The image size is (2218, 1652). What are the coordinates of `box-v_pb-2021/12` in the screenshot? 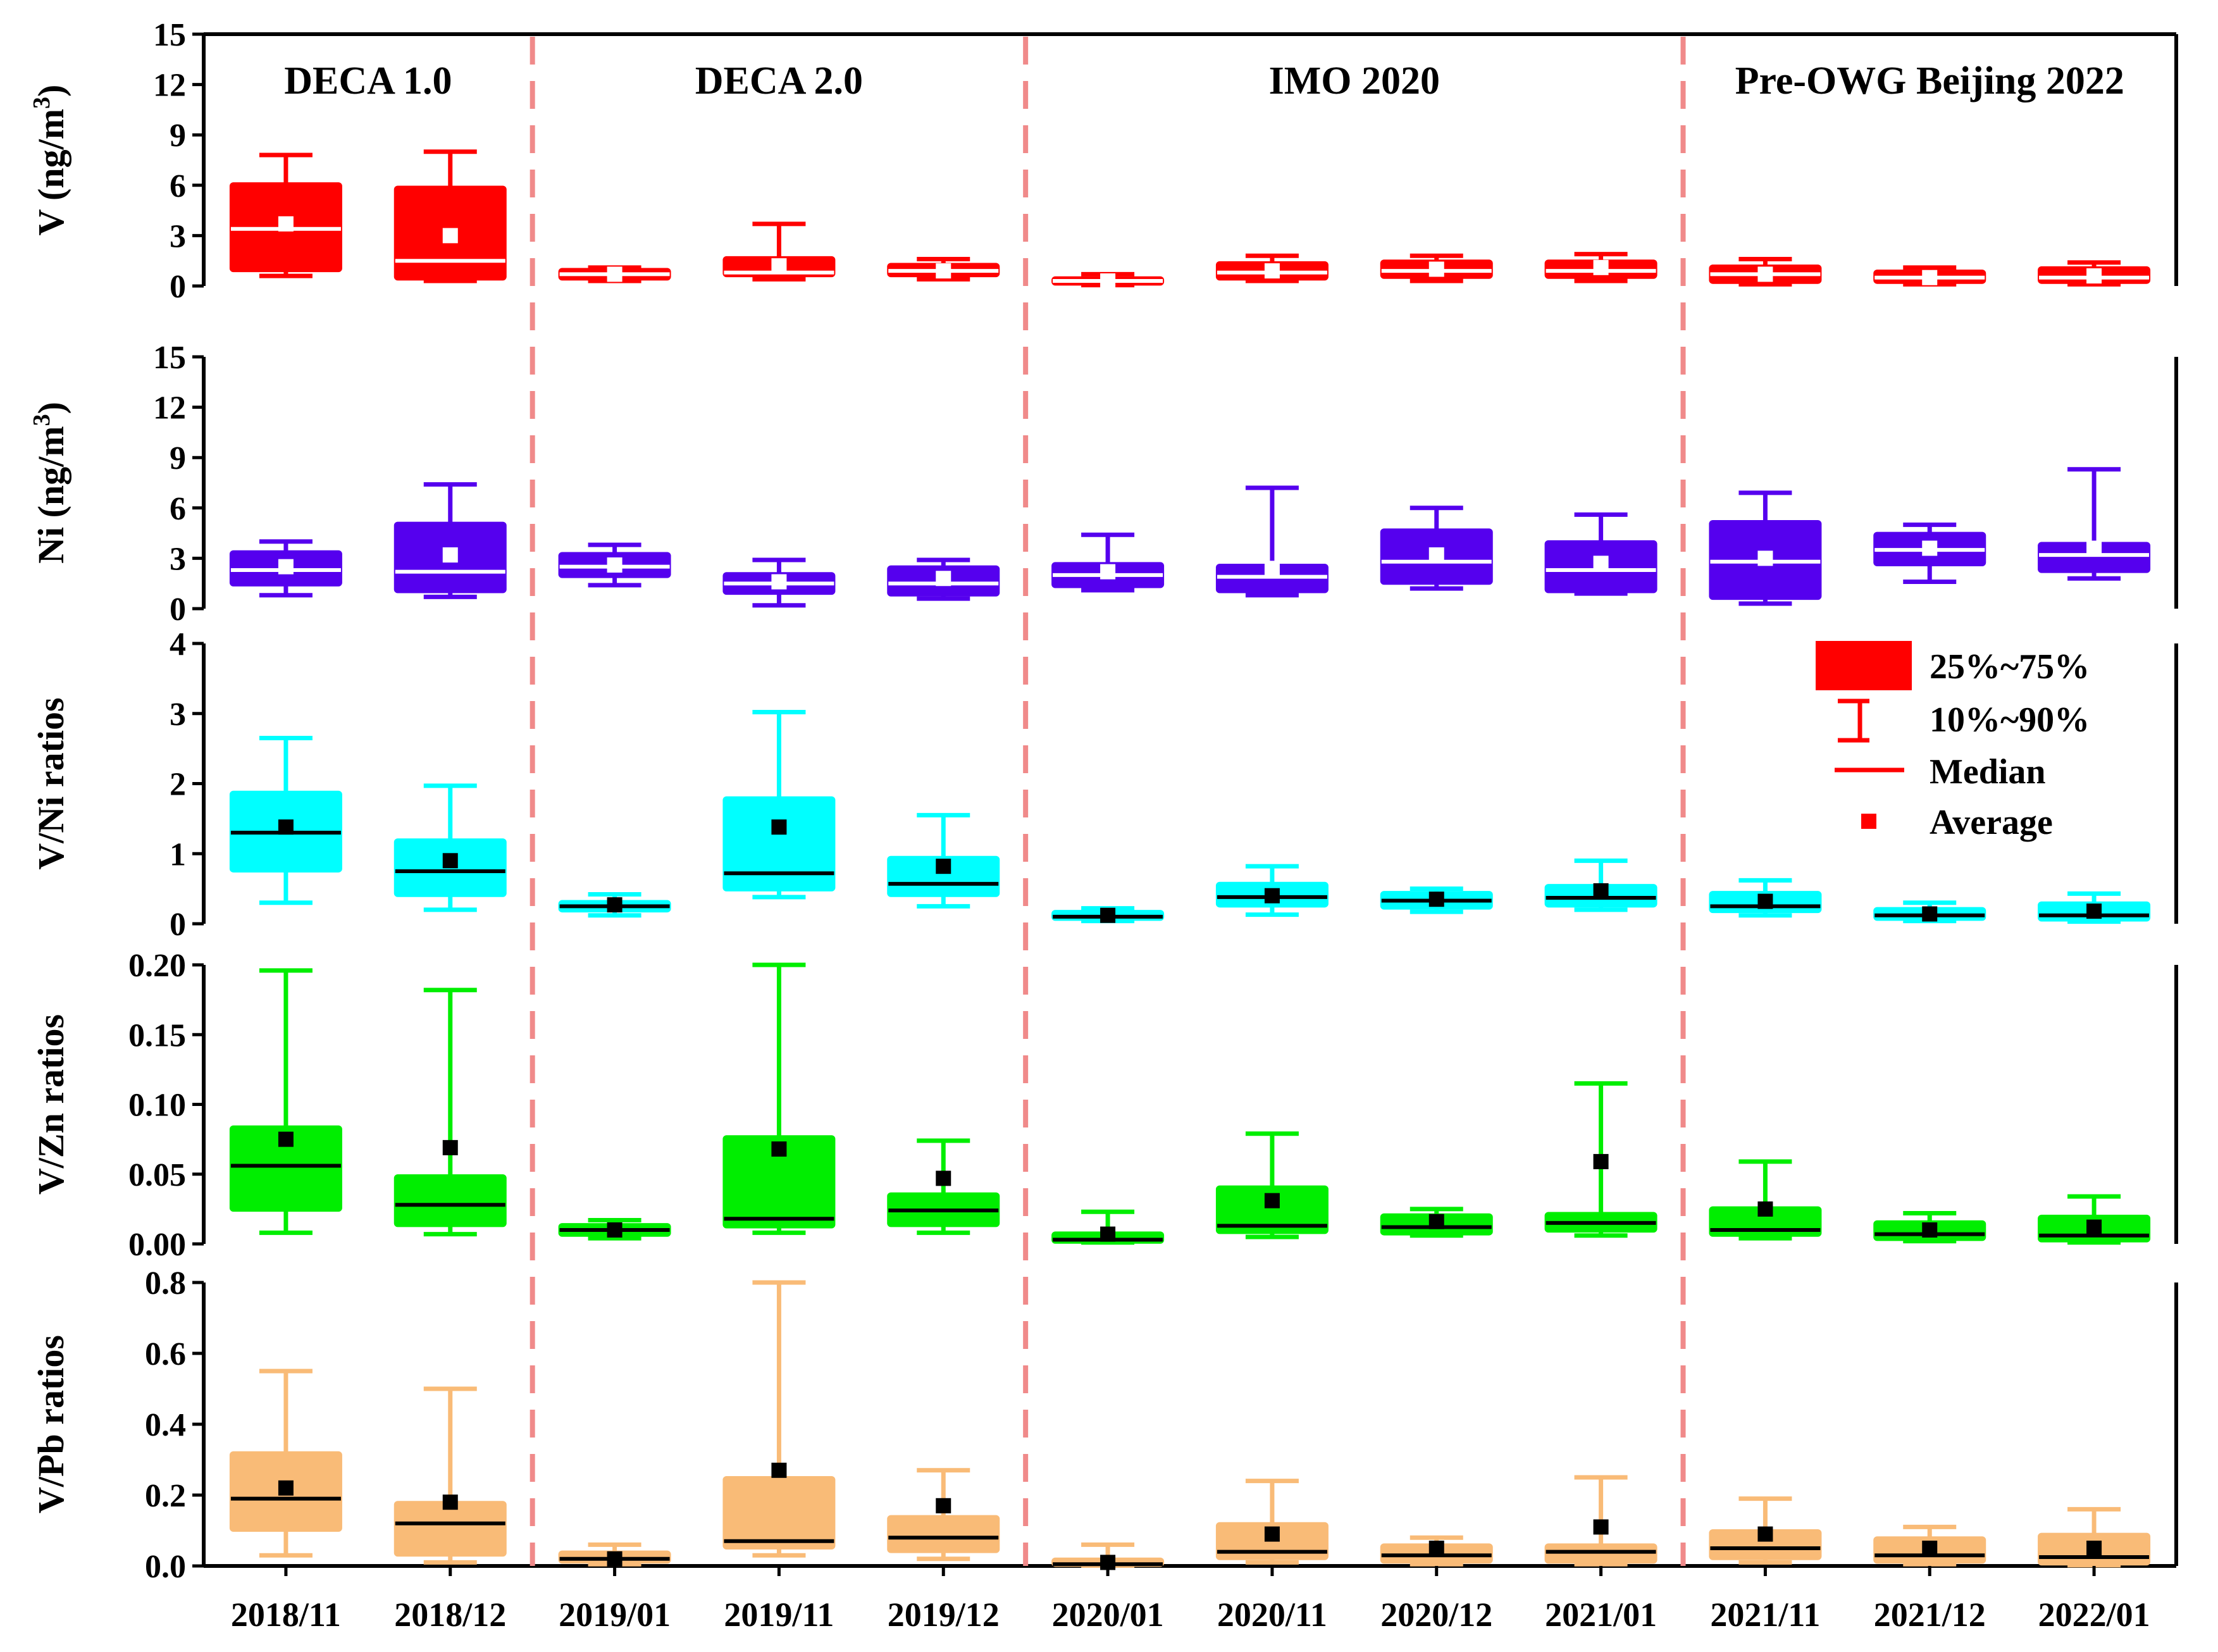 It's located at (1929, 1545).